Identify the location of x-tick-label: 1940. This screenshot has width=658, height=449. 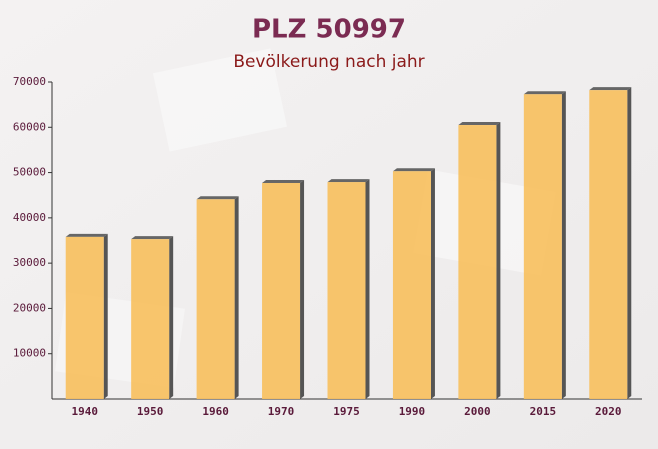
(84, 411).